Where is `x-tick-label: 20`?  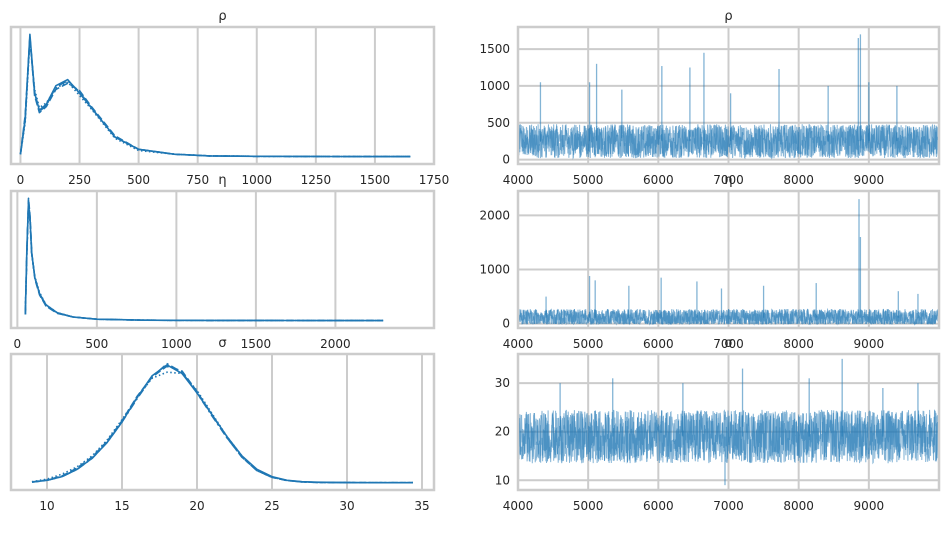 x-tick-label: 20 is located at coordinates (196, 506).